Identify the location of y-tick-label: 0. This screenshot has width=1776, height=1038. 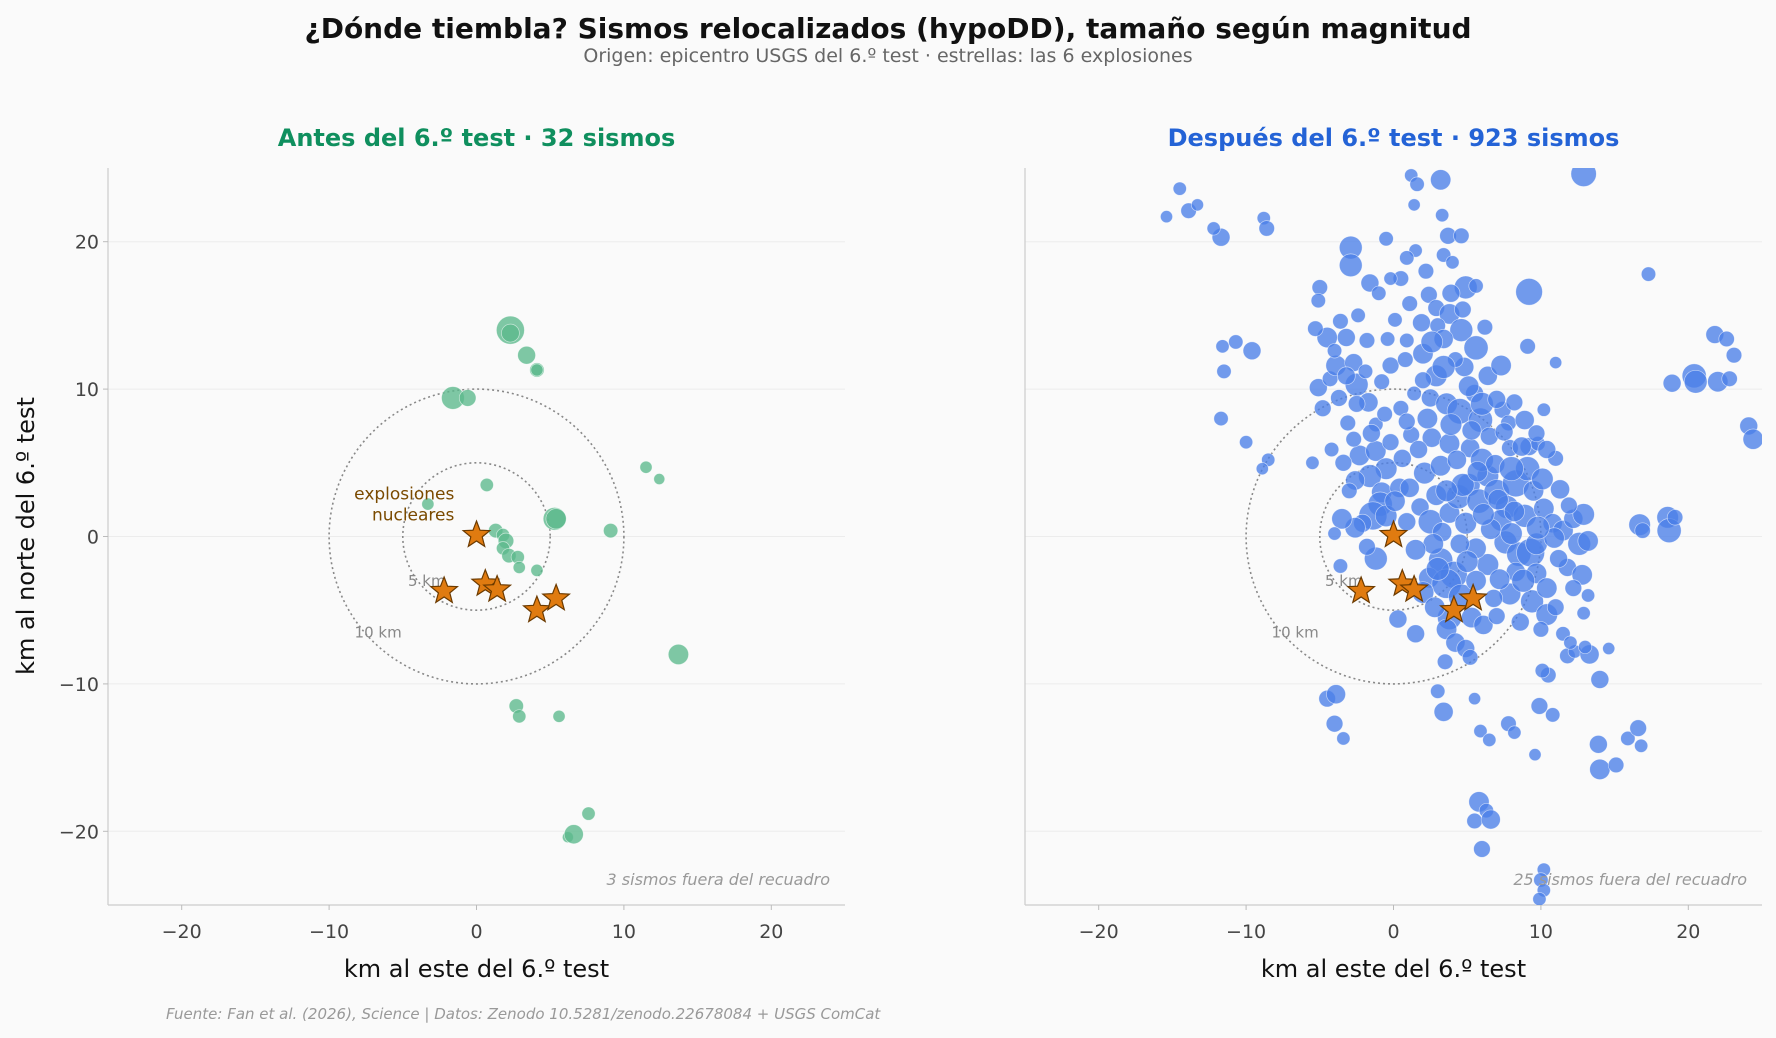
(93, 538).